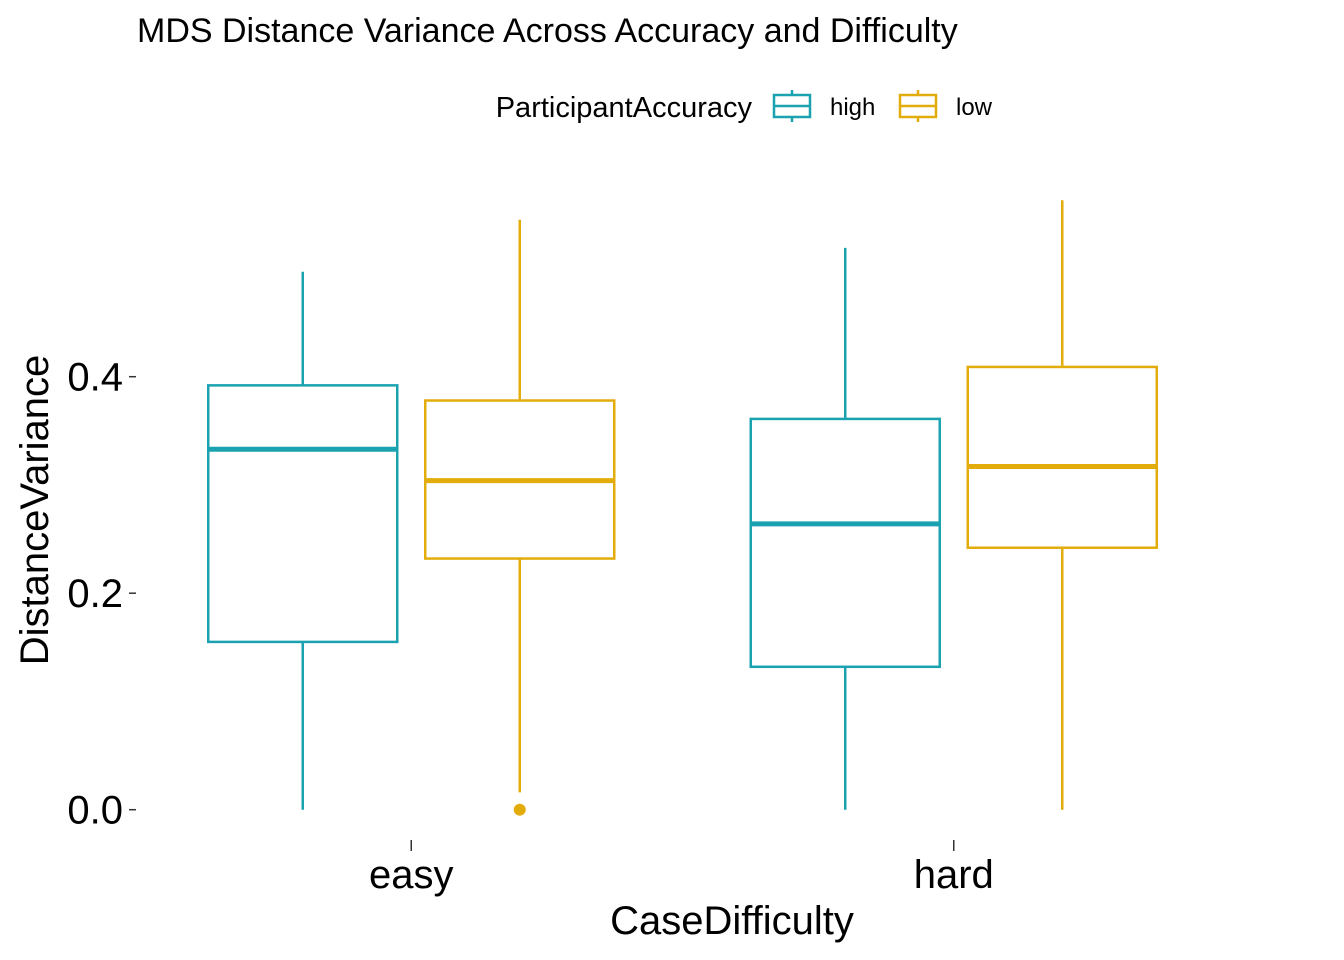 Image resolution: width=1344 pixels, height=960 pixels. What do you see at coordinates (681, 868) in the screenshot?
I see `x-axis: easy hard` at bounding box center [681, 868].